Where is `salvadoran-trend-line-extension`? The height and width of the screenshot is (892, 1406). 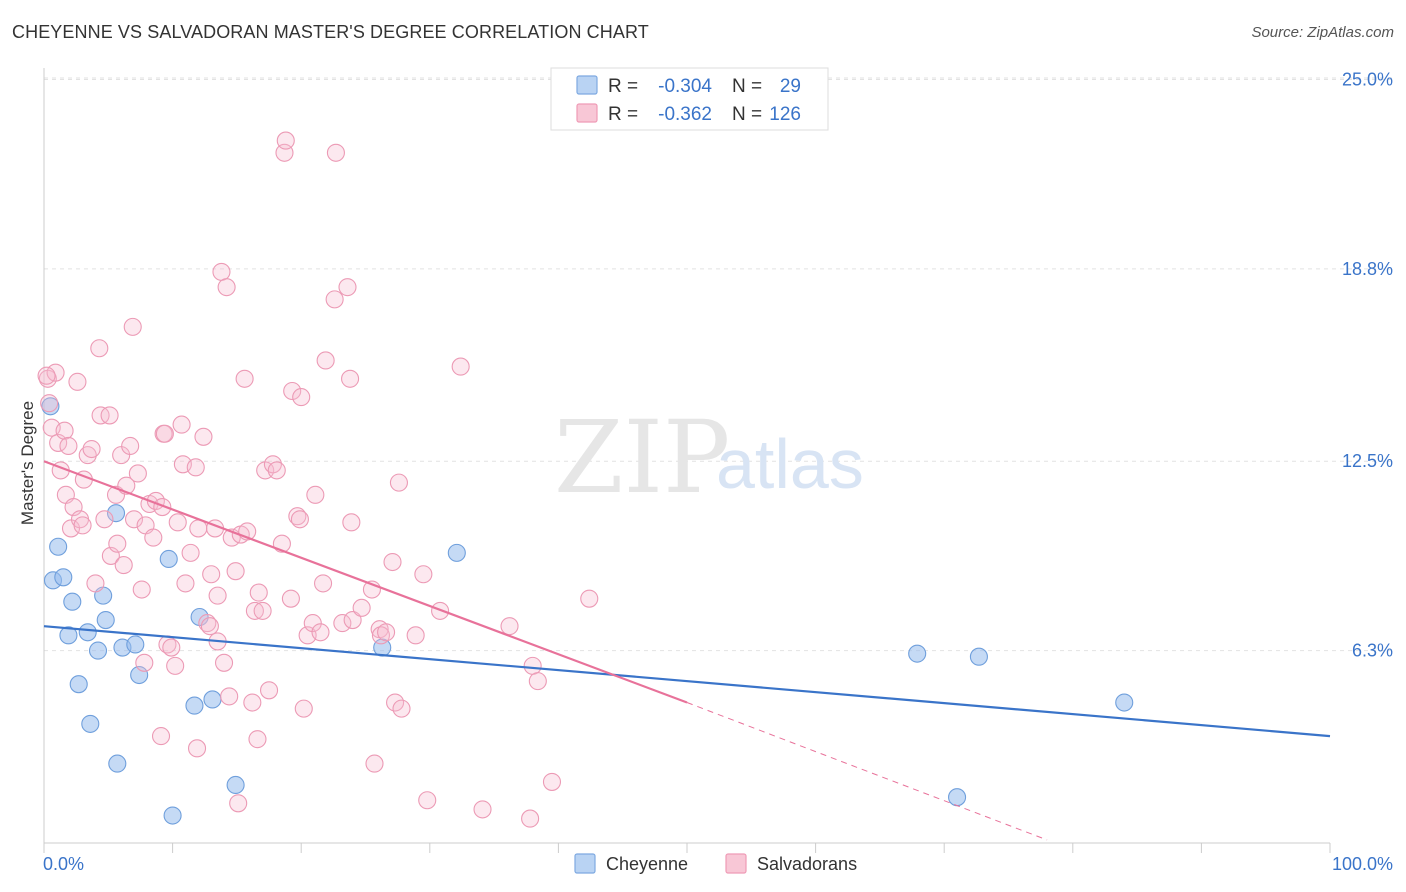
salvadoran-trend-line-extension is located at coordinates (867, 771).